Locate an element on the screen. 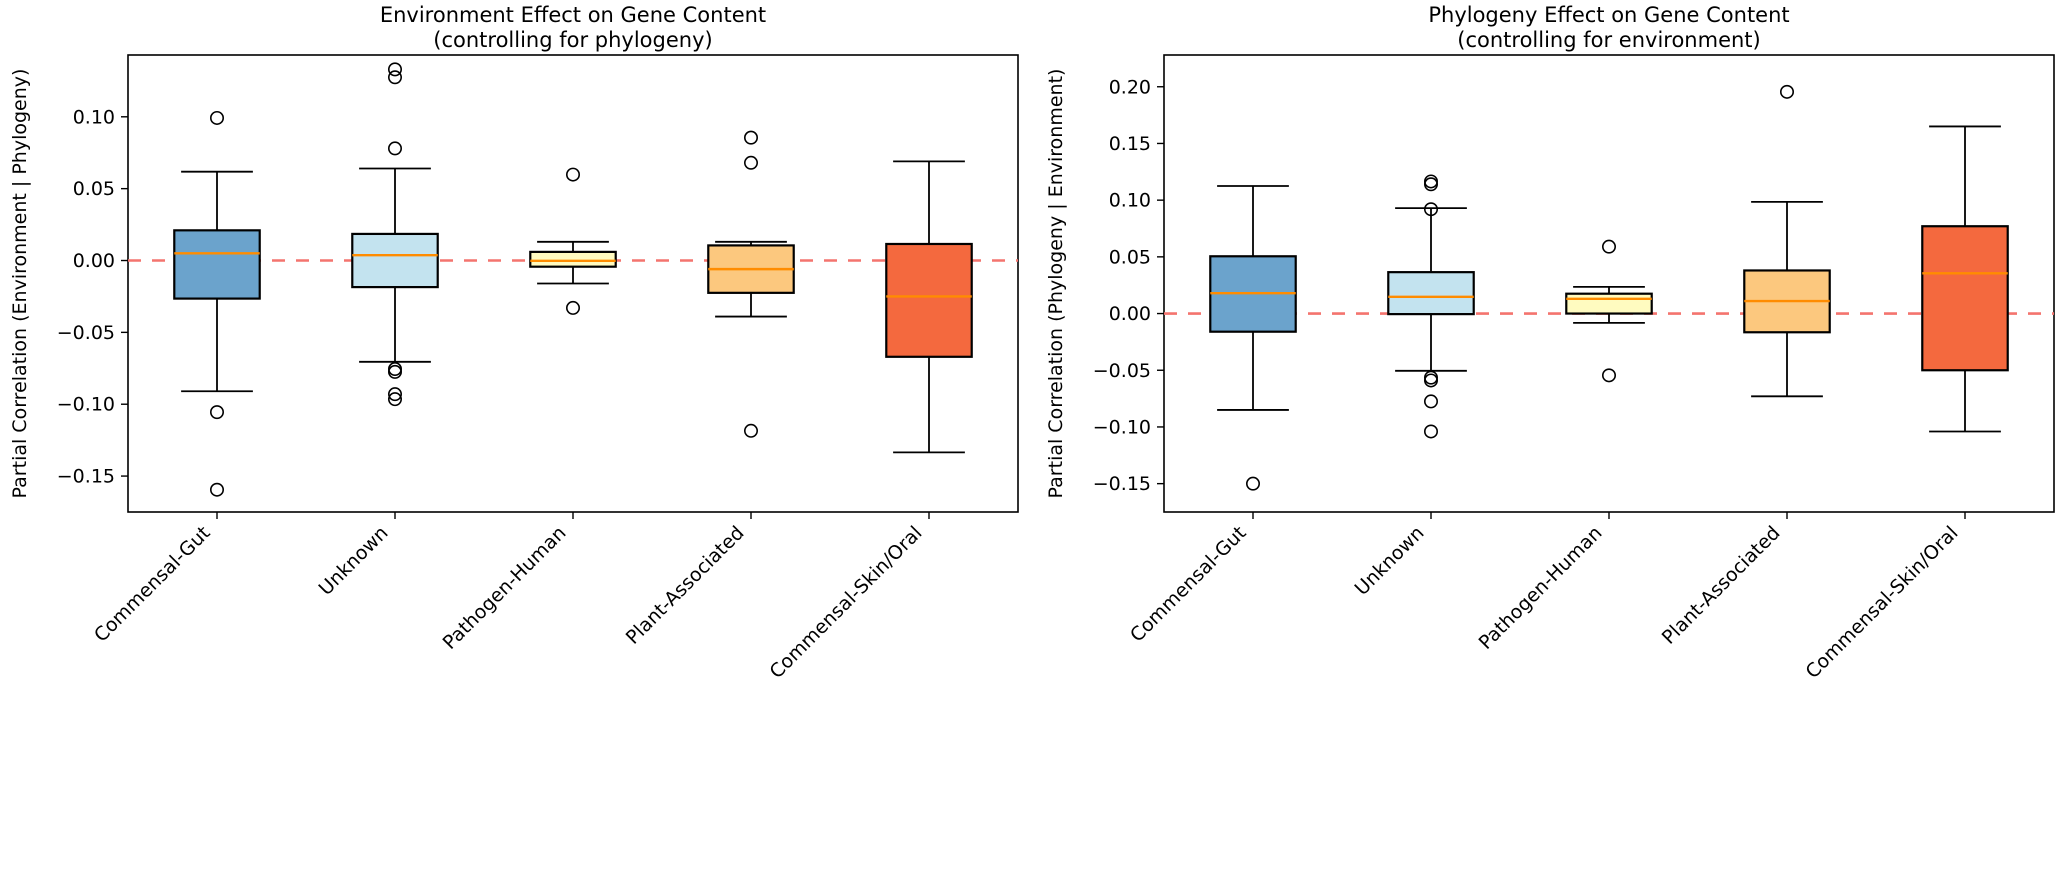 This screenshot has width=2071, height=879. panel-title-line2: (controlling for environment) is located at coordinates (1608, 40).